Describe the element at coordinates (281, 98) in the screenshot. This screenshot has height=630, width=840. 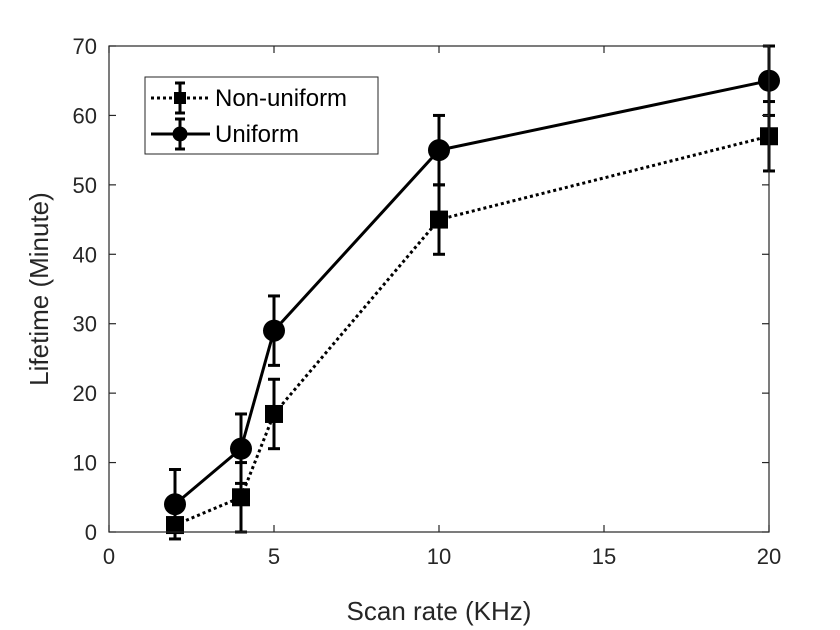
I see `legend-label: Non-uniform` at that location.